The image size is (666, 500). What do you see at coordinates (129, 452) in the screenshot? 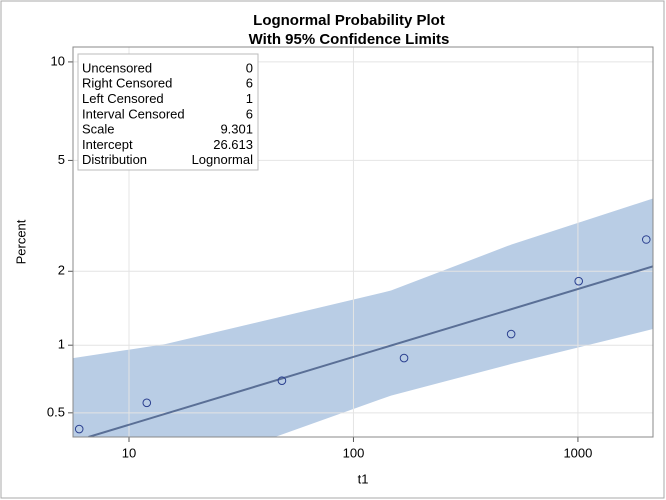
I see `x-tick-label: 10` at bounding box center [129, 452].